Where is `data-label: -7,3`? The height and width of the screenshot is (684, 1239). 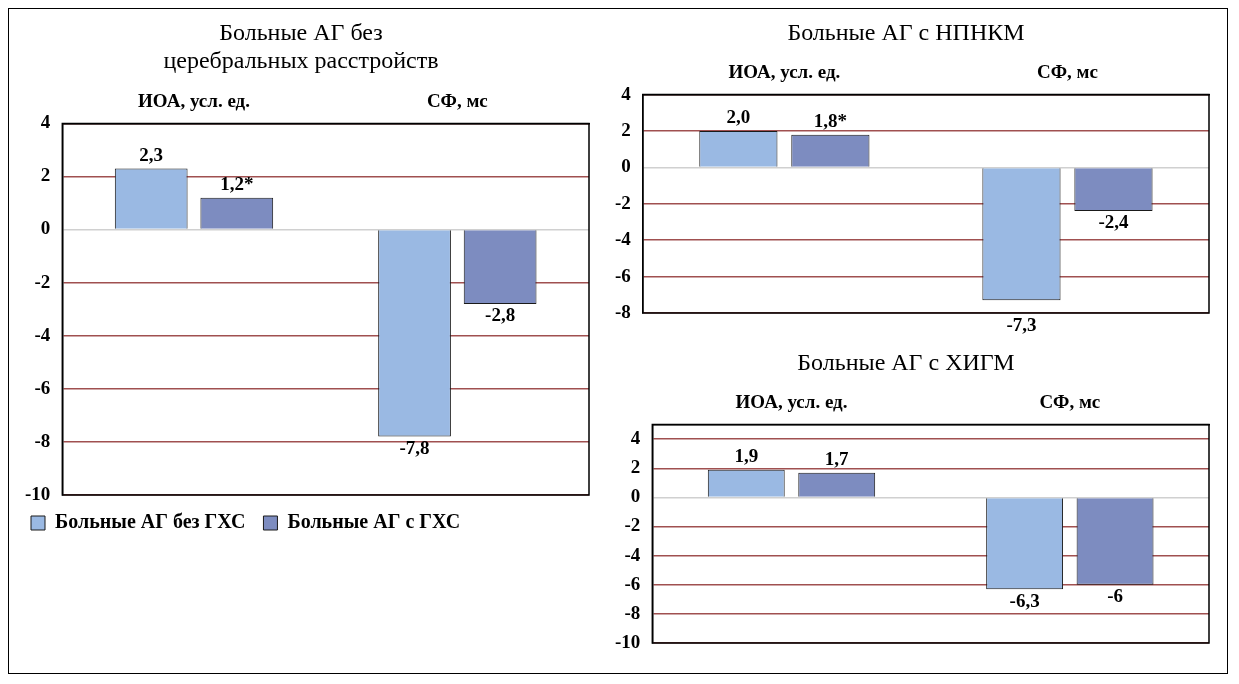 data-label: -7,3 is located at coordinates (1021, 325).